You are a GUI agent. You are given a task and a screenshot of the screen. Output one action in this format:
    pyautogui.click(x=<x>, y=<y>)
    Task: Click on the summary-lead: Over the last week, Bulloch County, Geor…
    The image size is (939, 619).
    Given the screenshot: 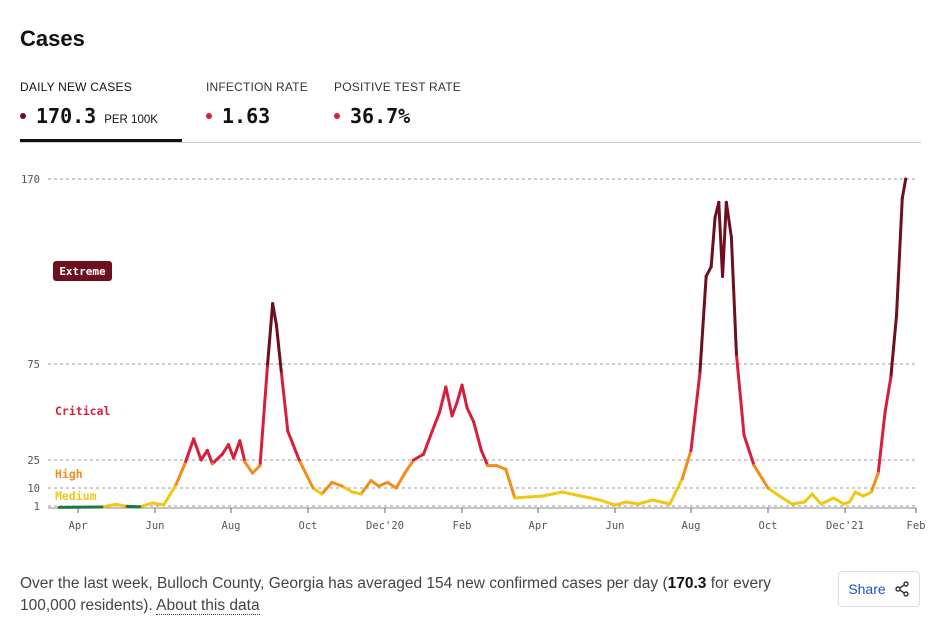 What is the action you would take?
    pyautogui.click(x=344, y=583)
    